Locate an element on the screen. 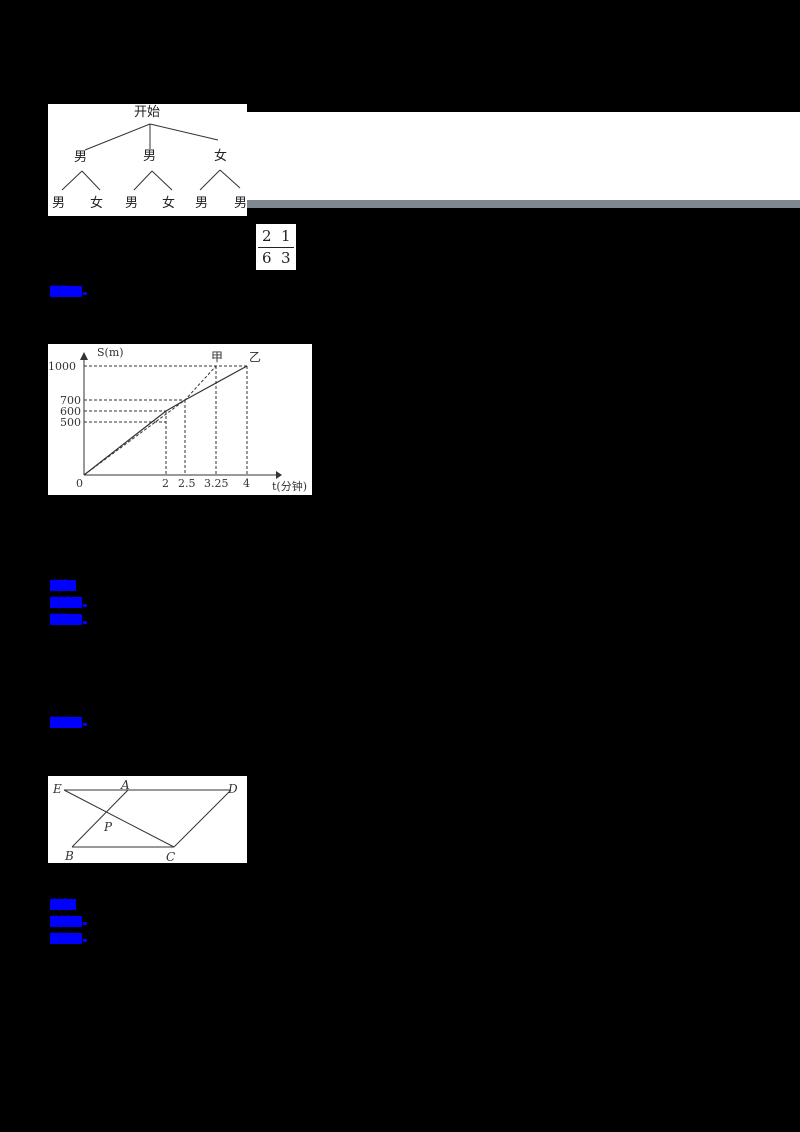  tree-diagram: 开始 男 男 女 男 女 男 女 男 男 is located at coordinates (147, 160).